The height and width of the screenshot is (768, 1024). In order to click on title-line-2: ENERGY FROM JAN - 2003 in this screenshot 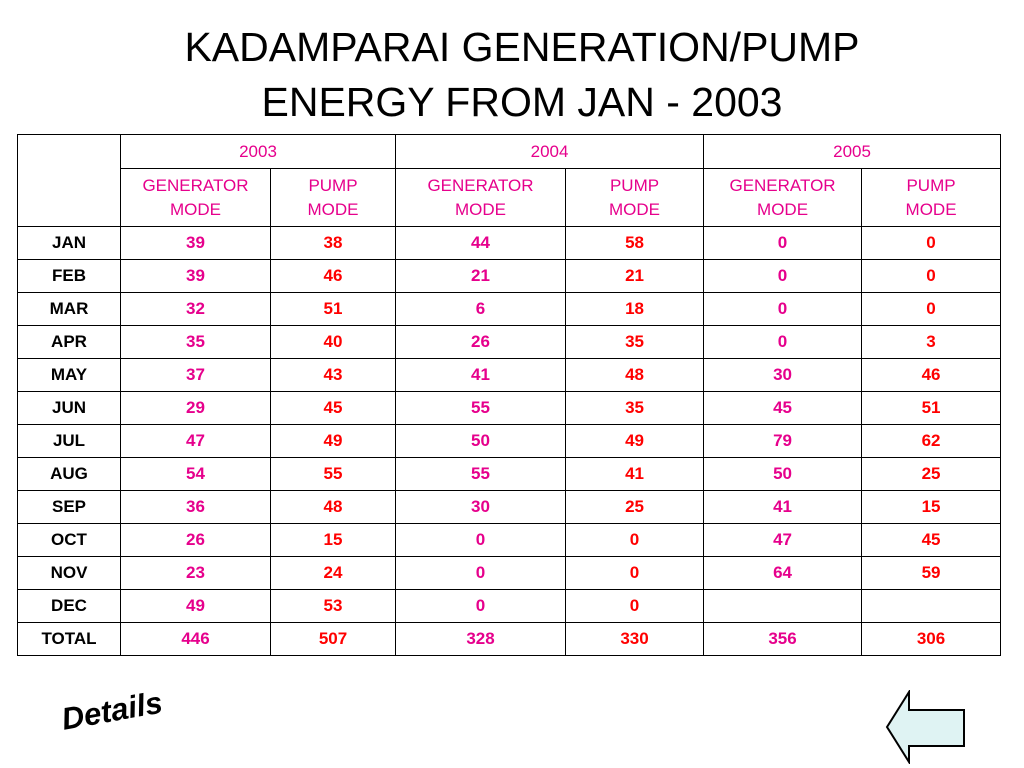, I will do `click(522, 102)`.